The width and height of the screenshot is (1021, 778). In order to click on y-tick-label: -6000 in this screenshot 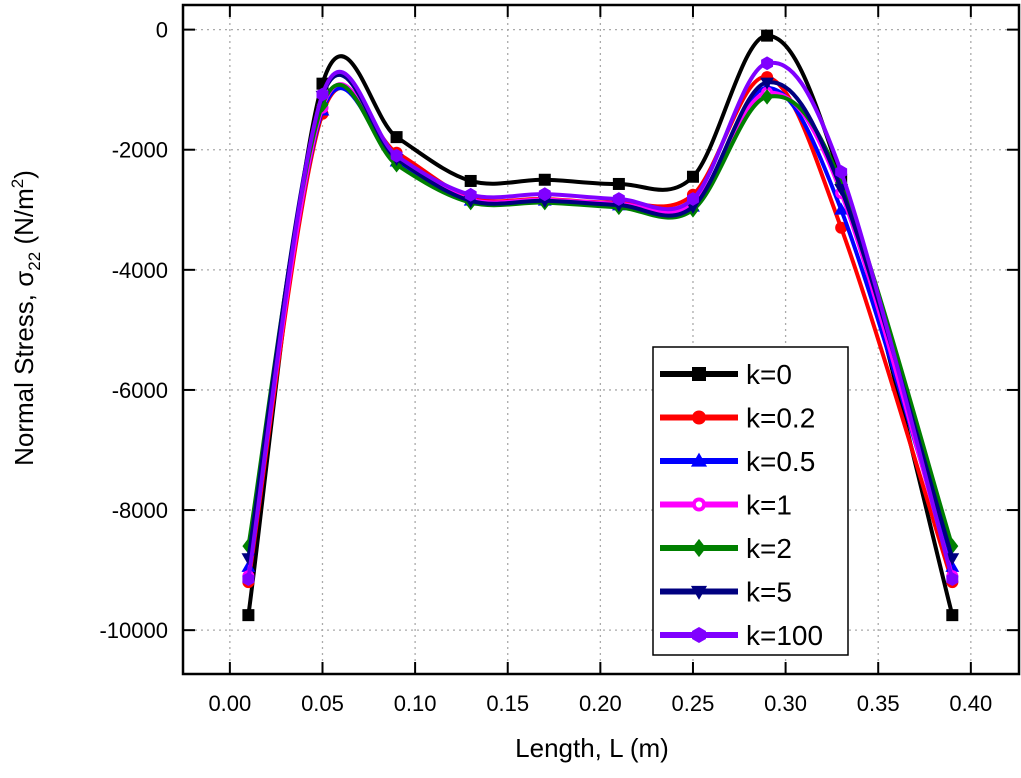, I will do `click(140, 390)`.